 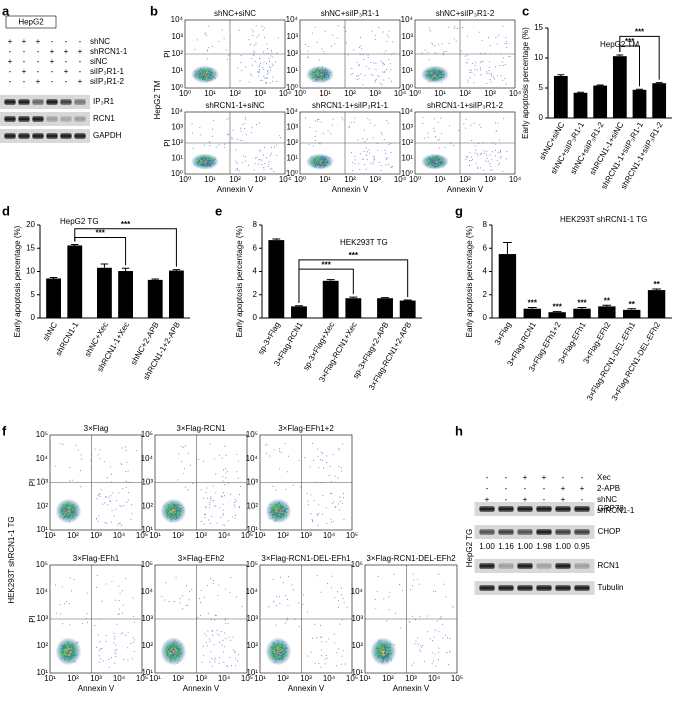 What do you see at coordinates (640, 32) in the screenshot?
I see `significance: ***` at bounding box center [640, 32].